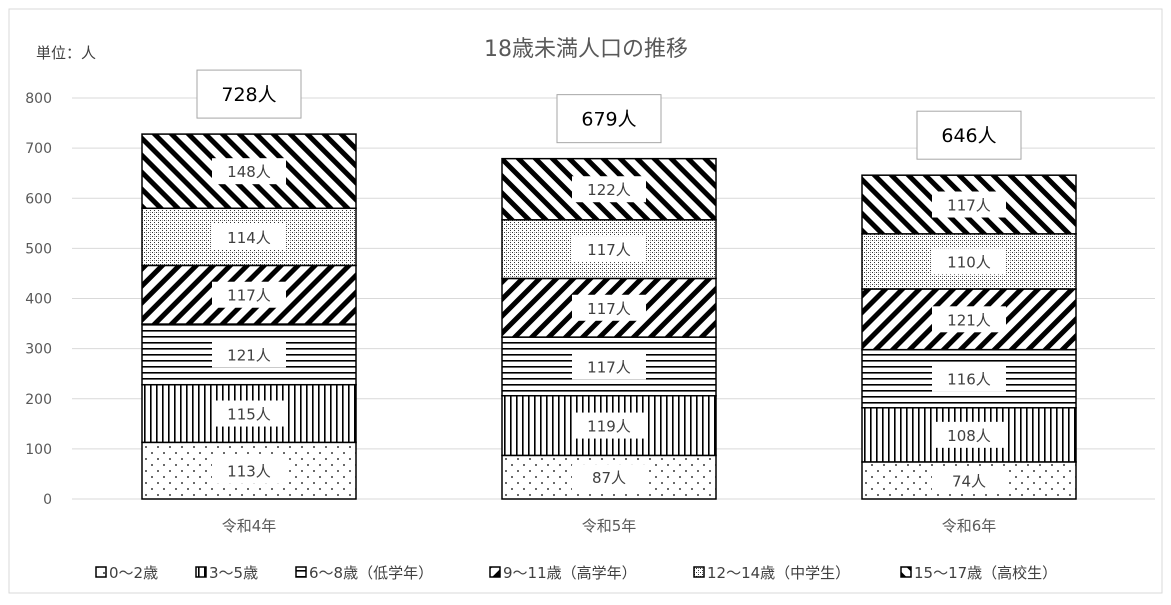  I want to click on y-tick-label: 100, so click(38, 450).